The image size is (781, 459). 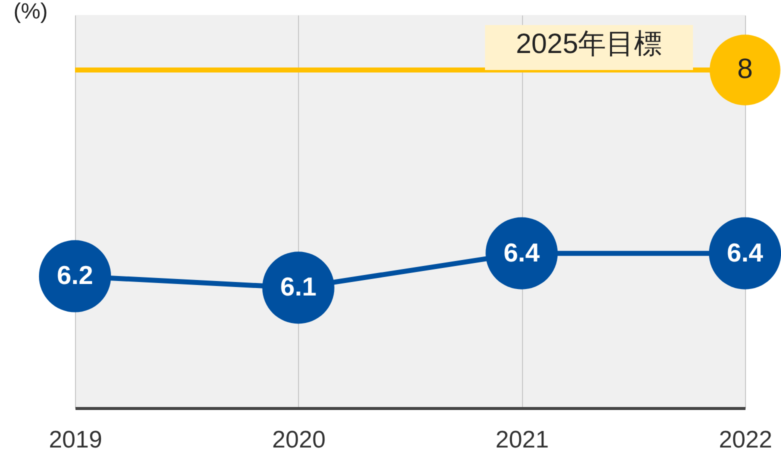 What do you see at coordinates (299, 440) in the screenshot?
I see `x-tick-label: 2020` at bounding box center [299, 440].